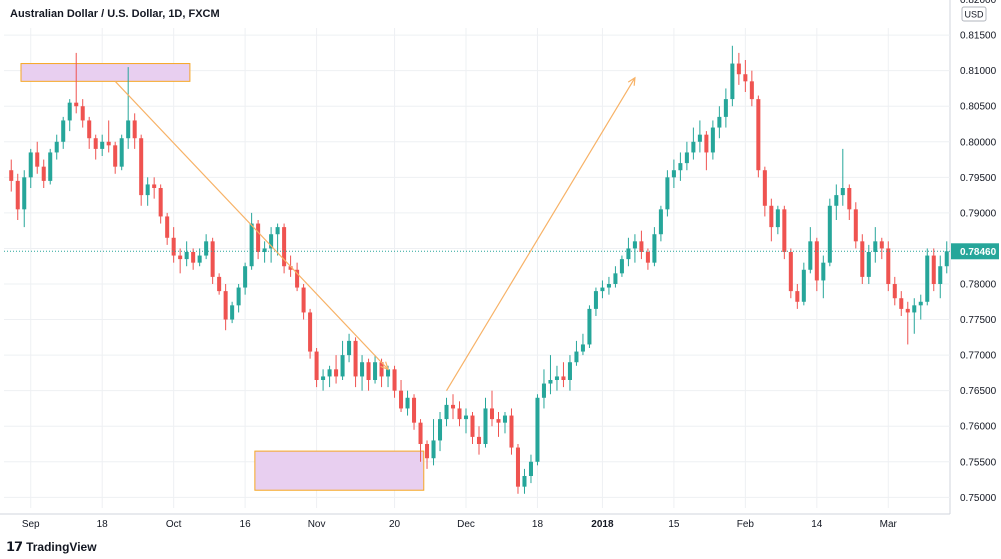 The height and width of the screenshot is (559, 1001). I want to click on y-tick-label: 0.80500, so click(978, 107).